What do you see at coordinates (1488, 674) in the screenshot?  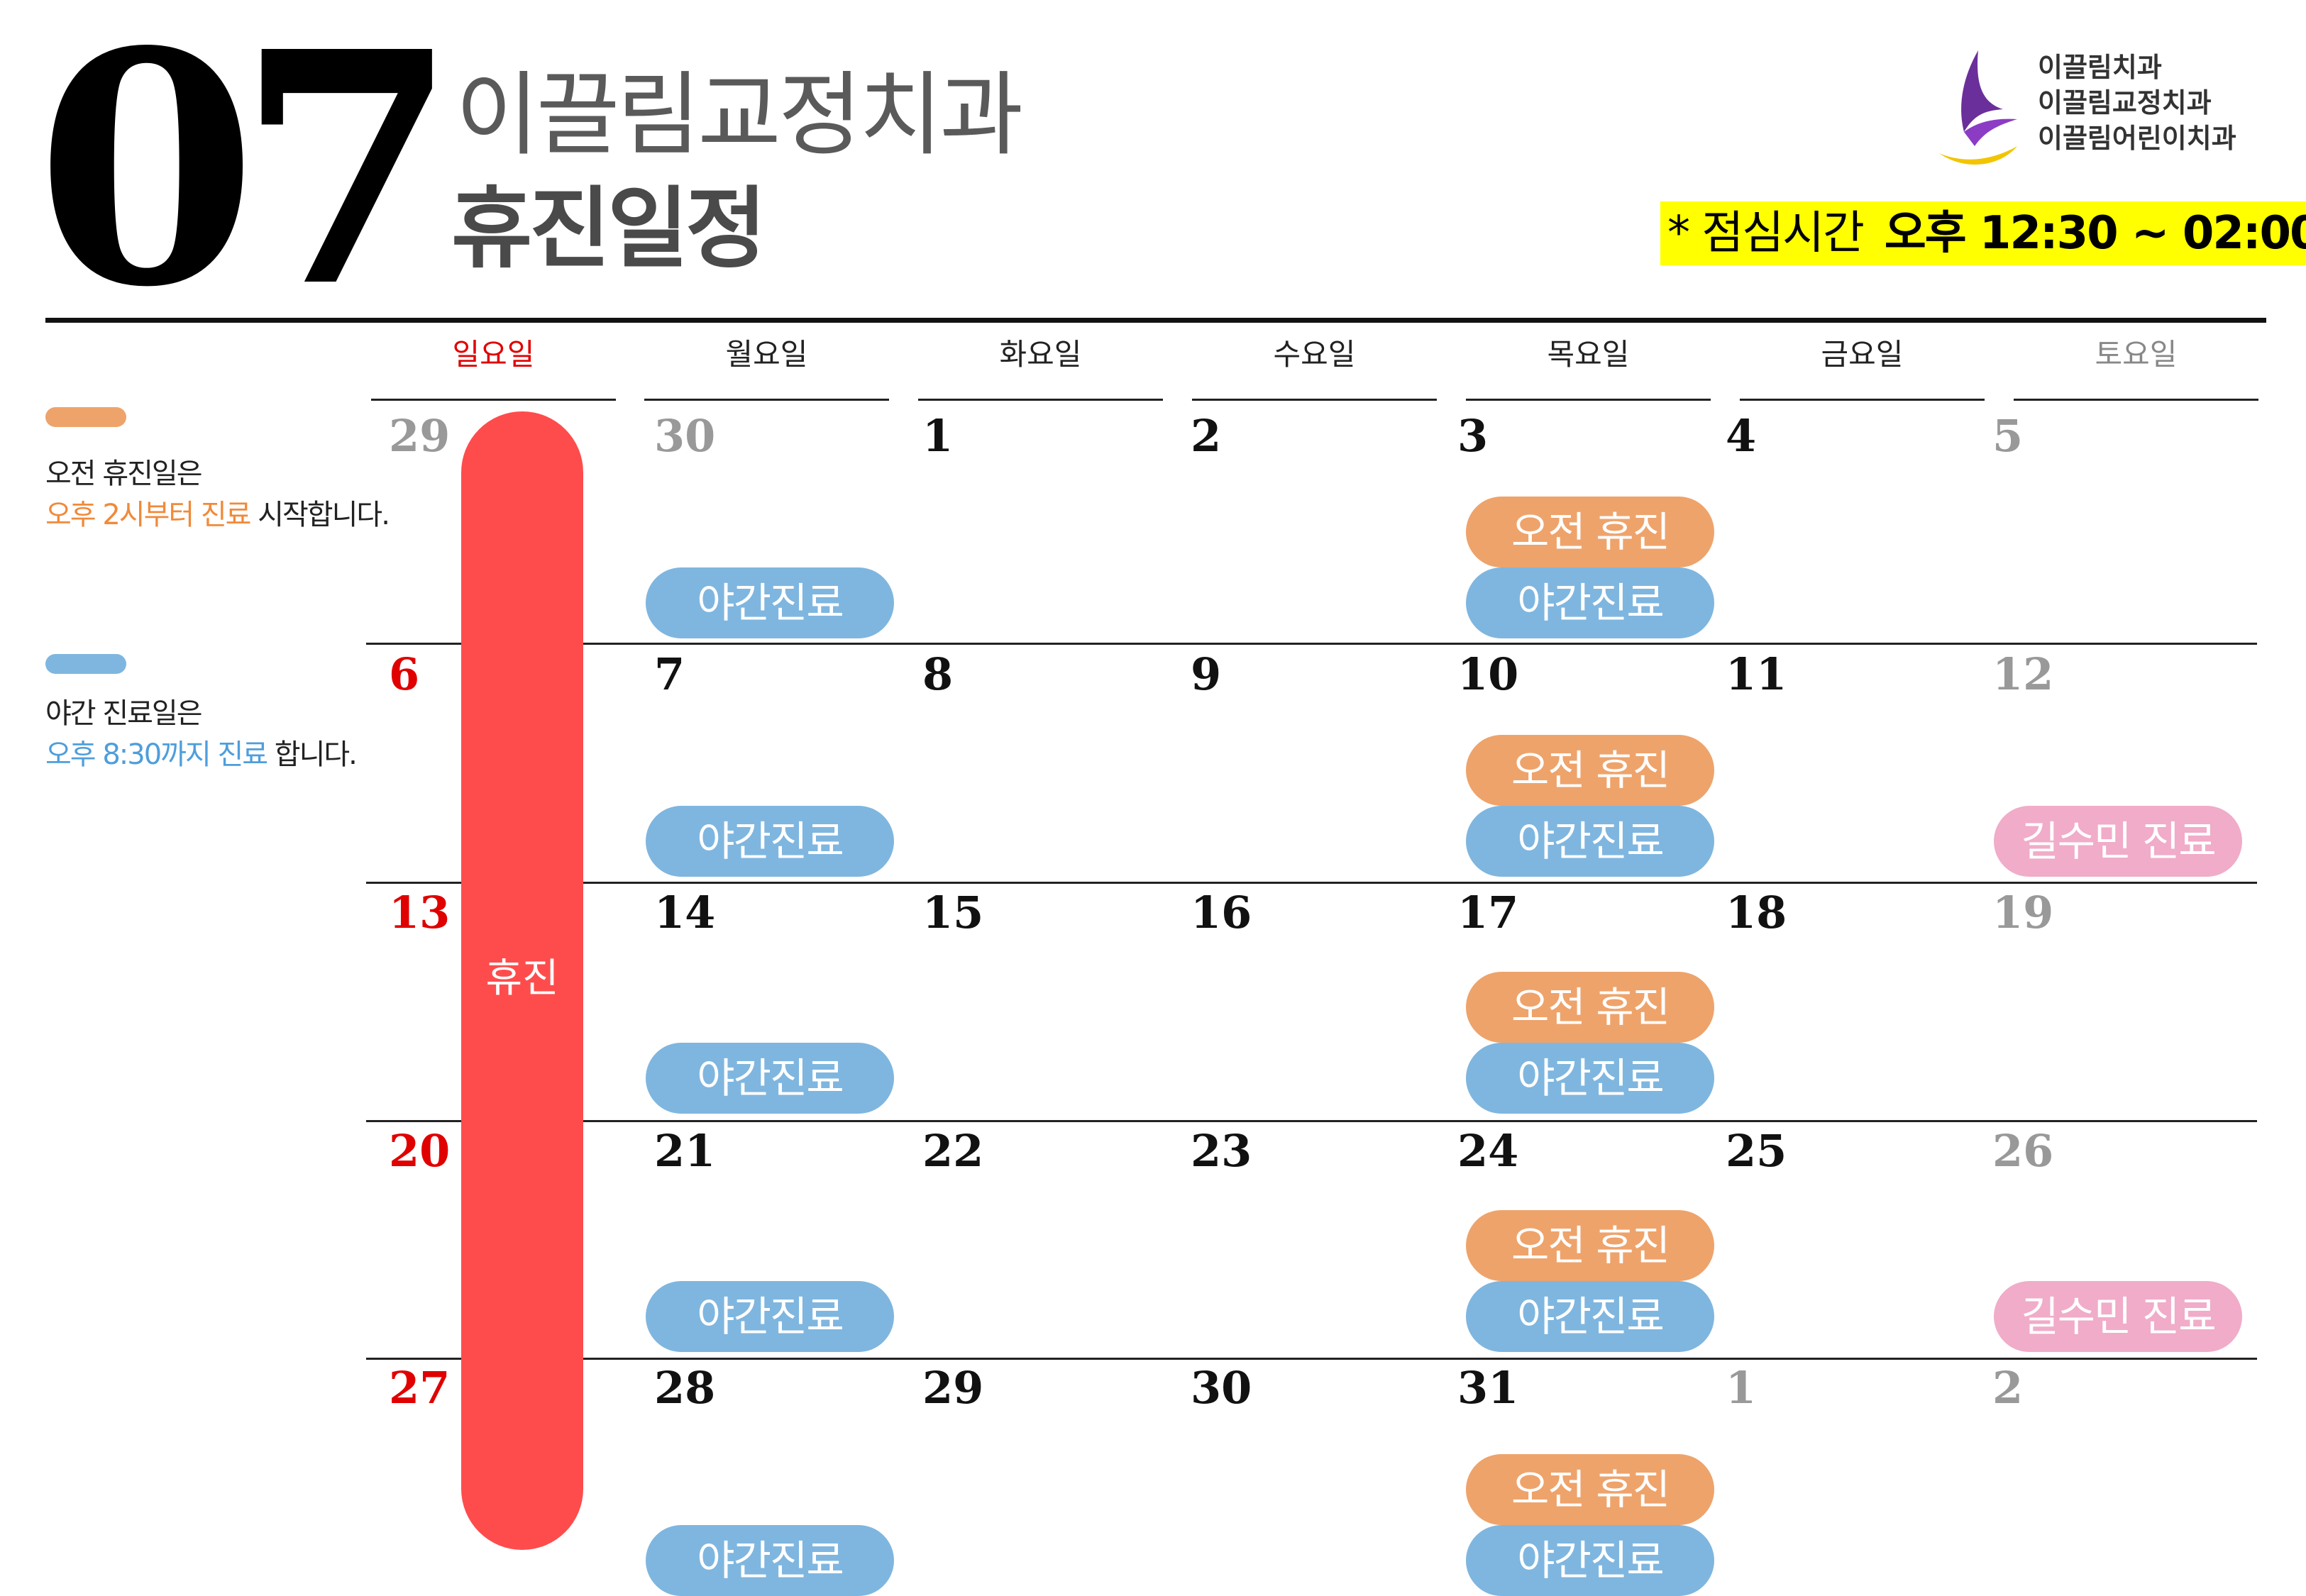 I see `date-cell-number: 10` at bounding box center [1488, 674].